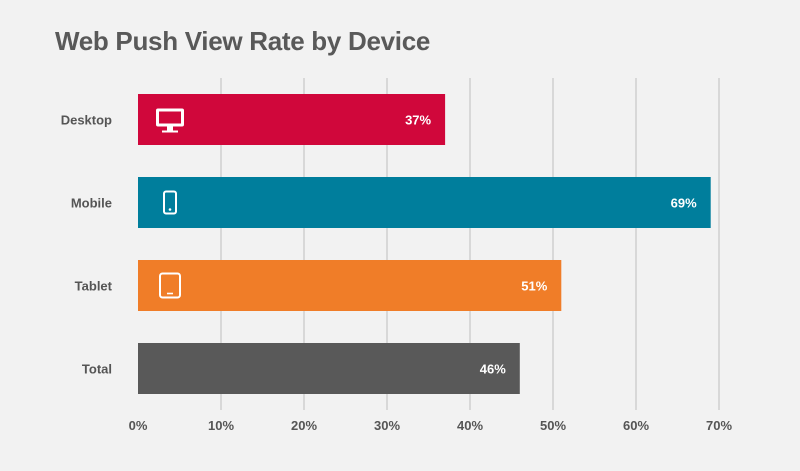 Image resolution: width=800 pixels, height=471 pixels. I want to click on x-tick-label: 70%, so click(719, 425).